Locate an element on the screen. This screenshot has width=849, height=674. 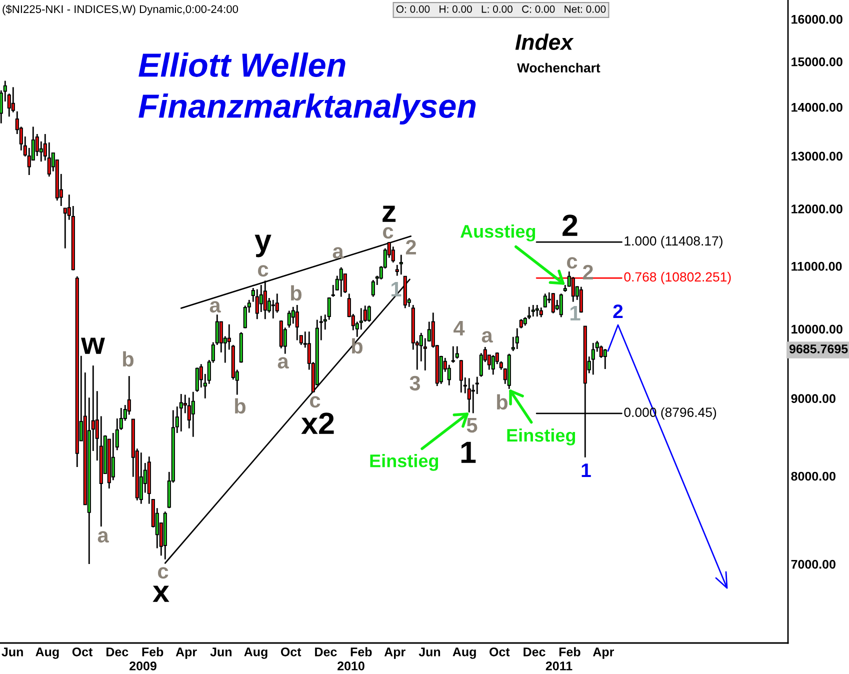
annotation: y is located at coordinates (263, 246).